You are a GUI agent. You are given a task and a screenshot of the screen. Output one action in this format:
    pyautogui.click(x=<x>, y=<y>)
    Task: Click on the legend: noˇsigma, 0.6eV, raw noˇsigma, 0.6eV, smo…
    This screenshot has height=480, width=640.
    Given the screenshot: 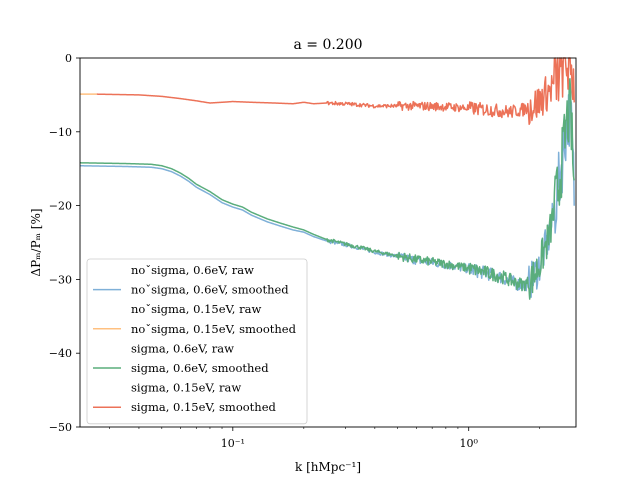 What is the action you would take?
    pyautogui.click(x=197, y=341)
    